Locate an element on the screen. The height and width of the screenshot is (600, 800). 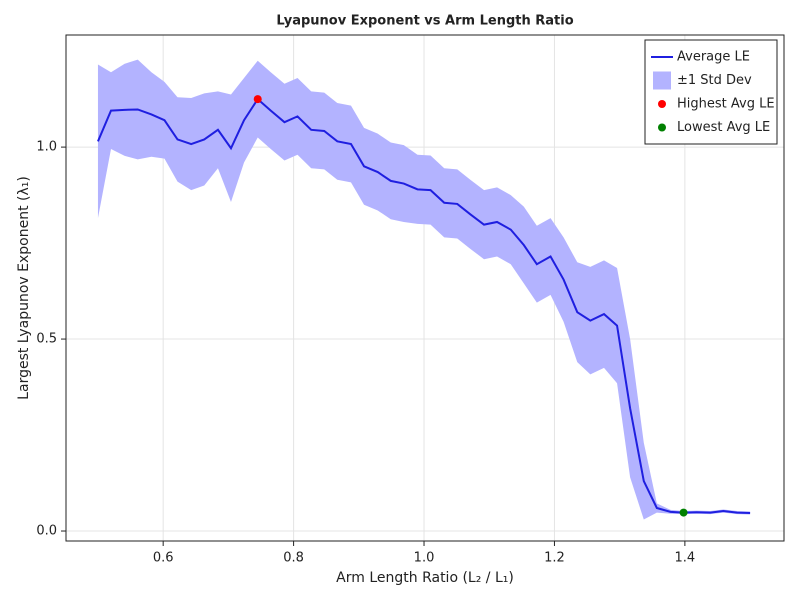
y-tick-label: 1.0 is located at coordinates (46, 147).